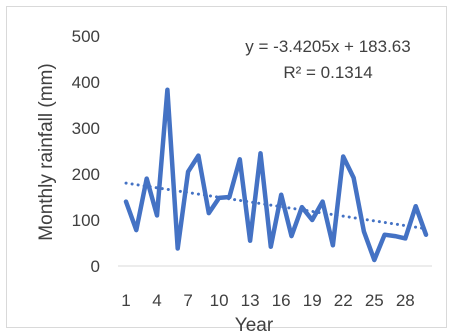 The width and height of the screenshot is (454, 334). Describe the element at coordinates (405, 300) in the screenshot. I see `x-tick-label: 28` at that location.